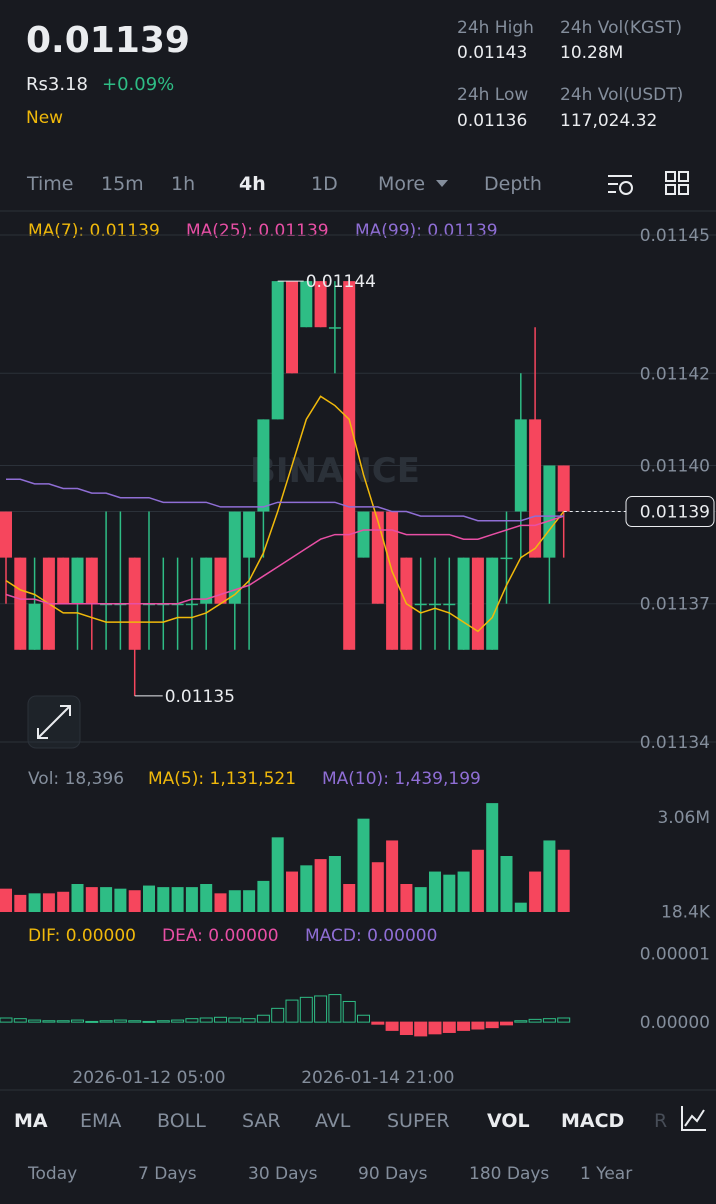 This screenshot has width=716, height=1204. Describe the element at coordinates (509, 1174) in the screenshot. I see `period: 180 Days` at that location.